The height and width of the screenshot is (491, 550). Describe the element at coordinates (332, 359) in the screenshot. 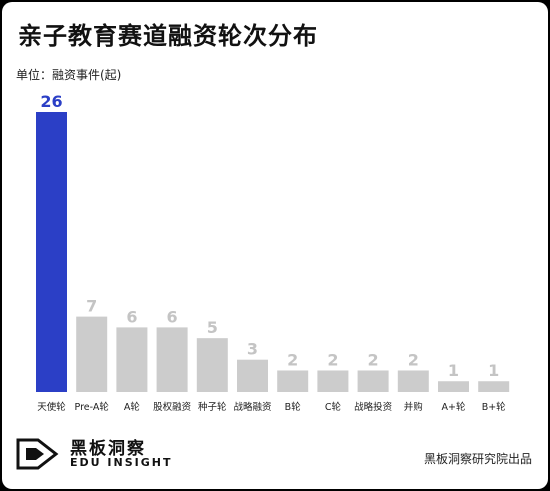

I see `value-label-7: 2` at that location.